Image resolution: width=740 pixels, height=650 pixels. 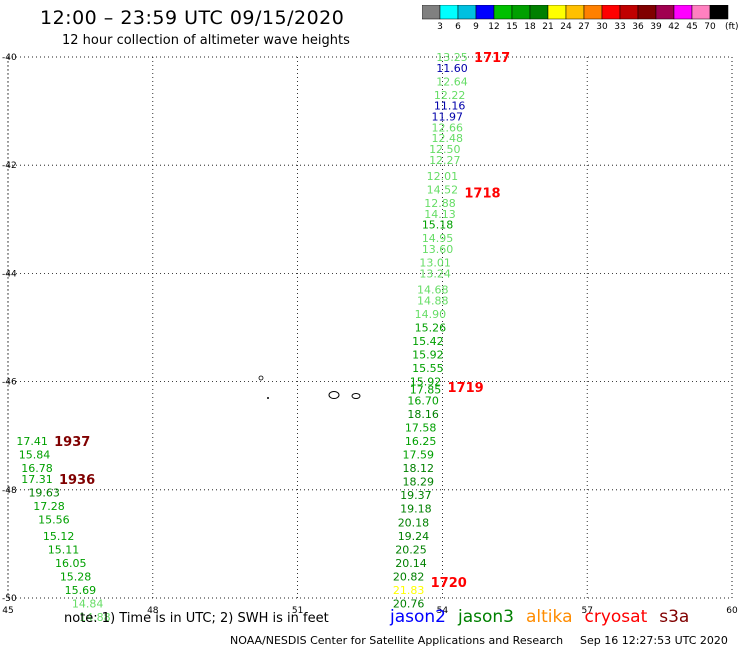 What do you see at coordinates (447, 138) in the screenshot?
I see `wave-height-value: 12.48` at bounding box center [447, 138].